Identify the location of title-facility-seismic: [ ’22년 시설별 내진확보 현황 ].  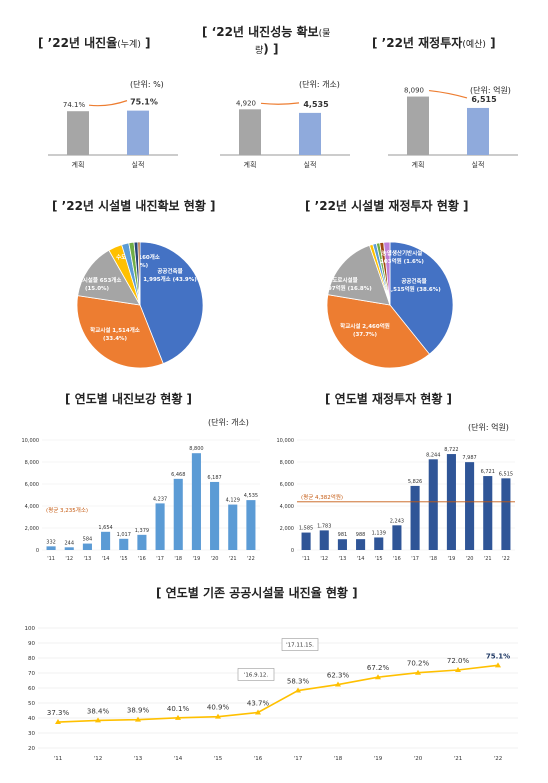
(134, 206).